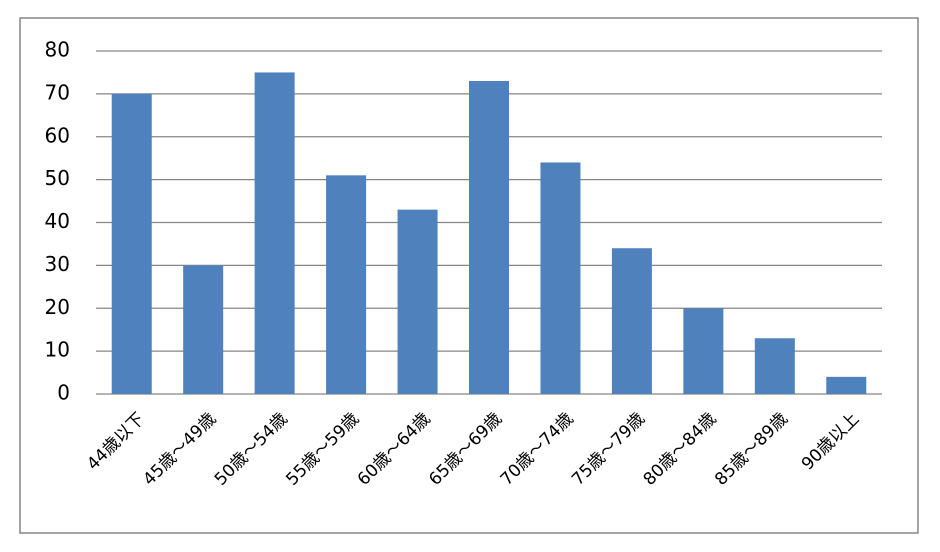 This screenshot has width=940, height=552. Describe the element at coordinates (57, 350) in the screenshot. I see `y-tick-label: 10` at that location.